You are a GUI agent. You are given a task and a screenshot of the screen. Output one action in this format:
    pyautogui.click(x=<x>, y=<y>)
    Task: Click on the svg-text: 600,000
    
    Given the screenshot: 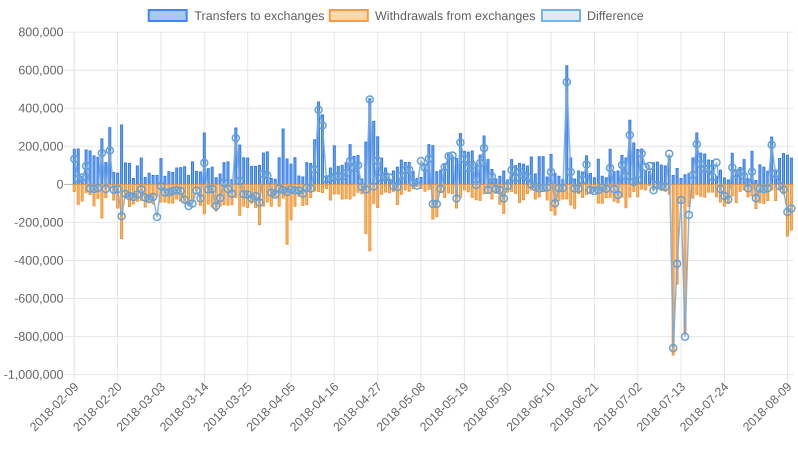 What is the action you would take?
    pyautogui.click(x=40, y=70)
    